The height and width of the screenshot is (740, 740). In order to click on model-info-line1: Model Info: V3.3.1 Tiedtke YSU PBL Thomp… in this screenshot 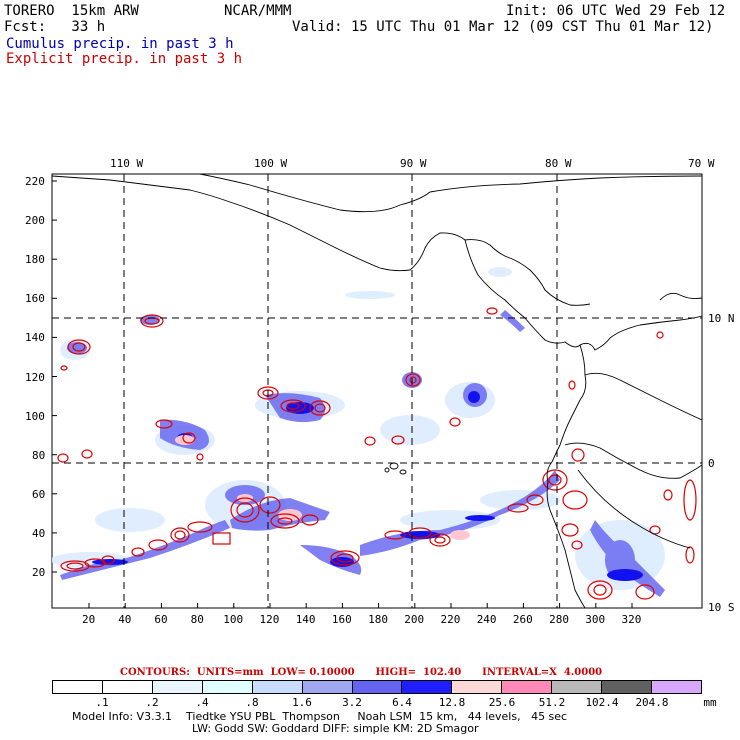, I will do `click(320, 716)`.